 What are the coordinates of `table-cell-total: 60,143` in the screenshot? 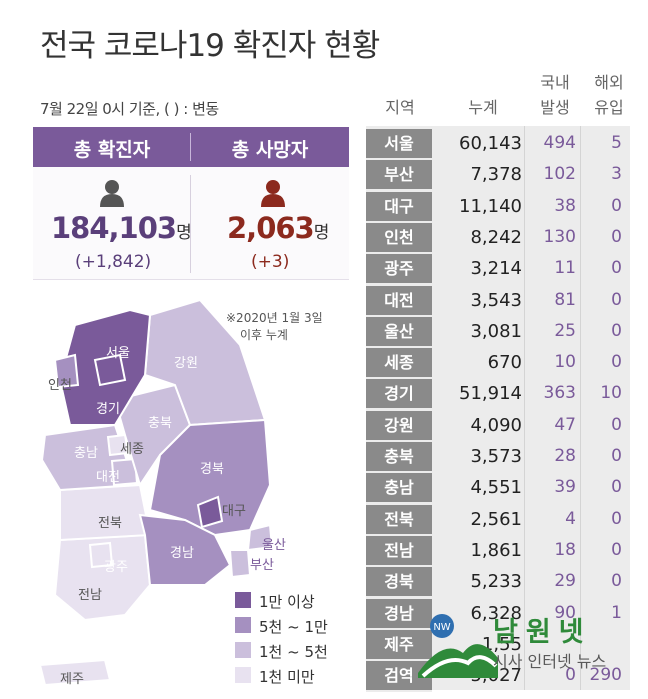 It's located at (490, 143).